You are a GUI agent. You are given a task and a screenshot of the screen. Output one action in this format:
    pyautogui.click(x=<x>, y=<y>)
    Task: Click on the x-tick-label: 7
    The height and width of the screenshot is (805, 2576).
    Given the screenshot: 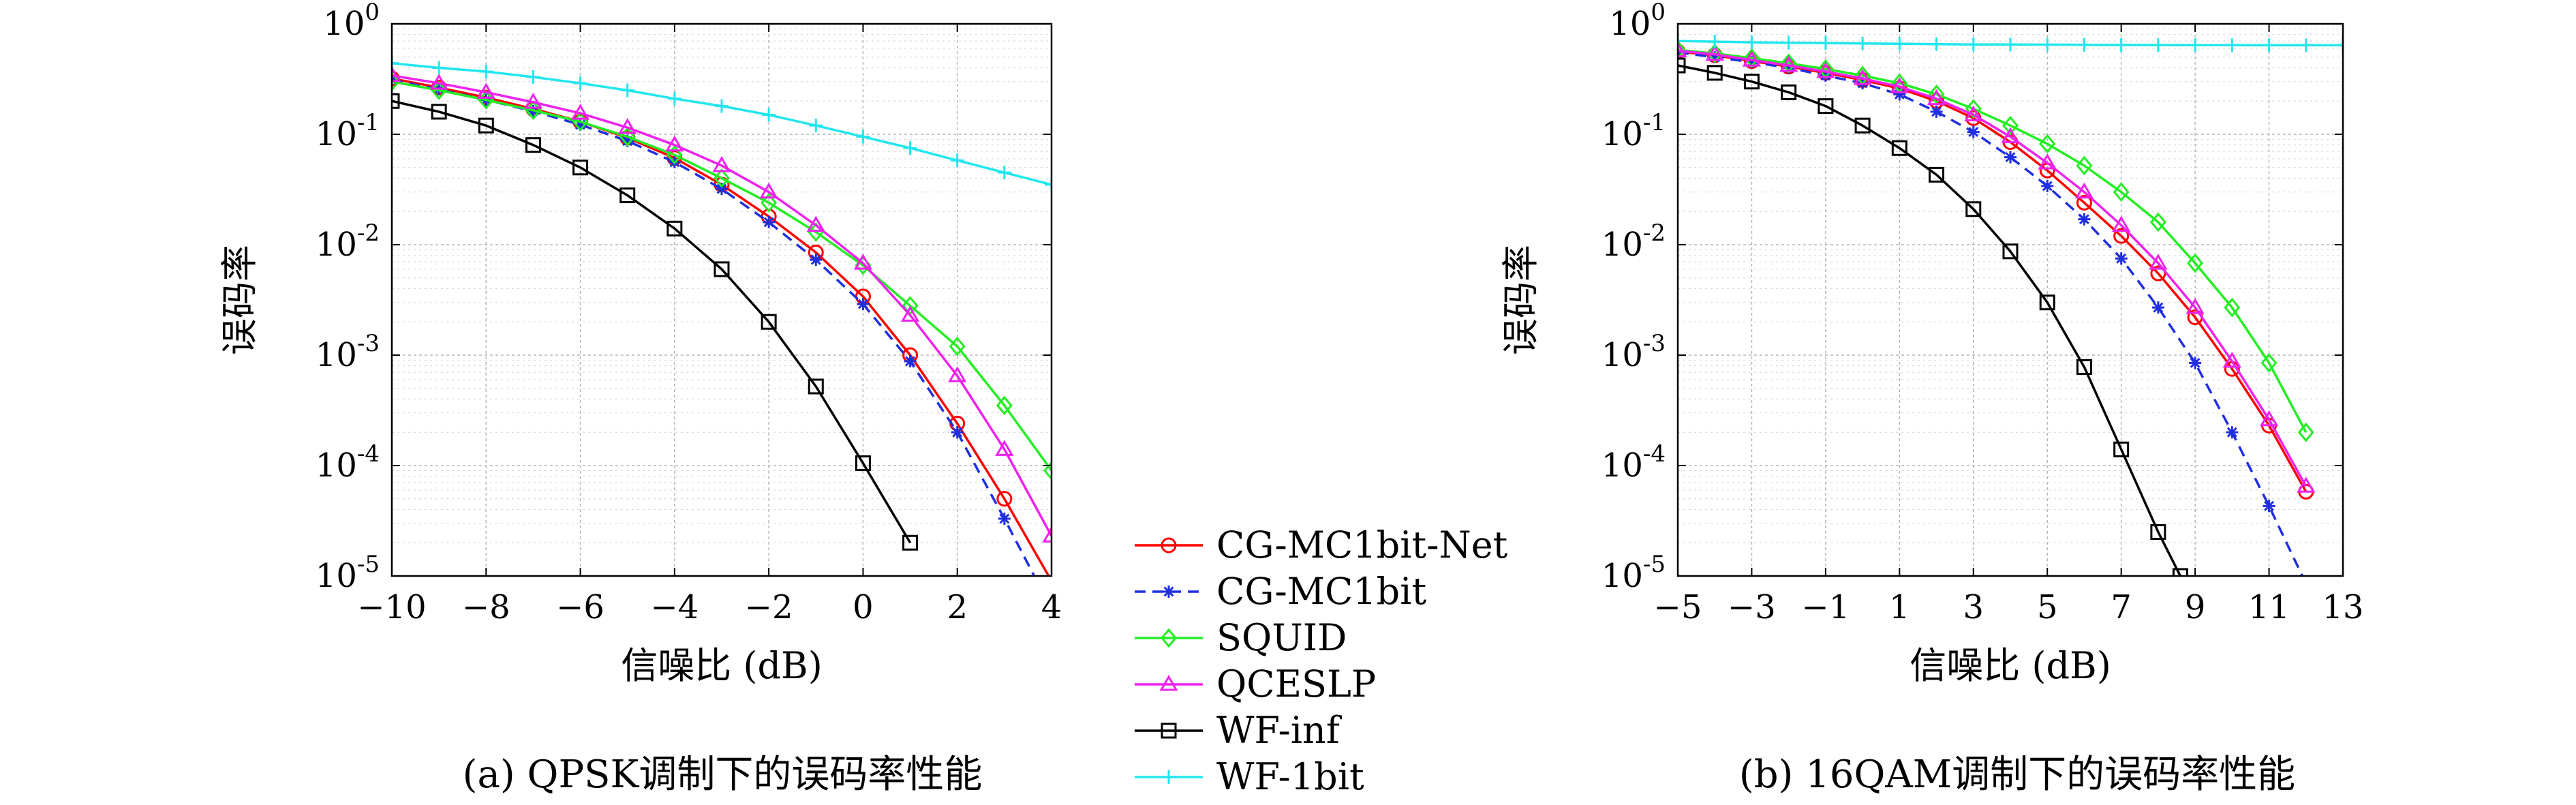 What is the action you would take?
    pyautogui.click(x=2121, y=607)
    